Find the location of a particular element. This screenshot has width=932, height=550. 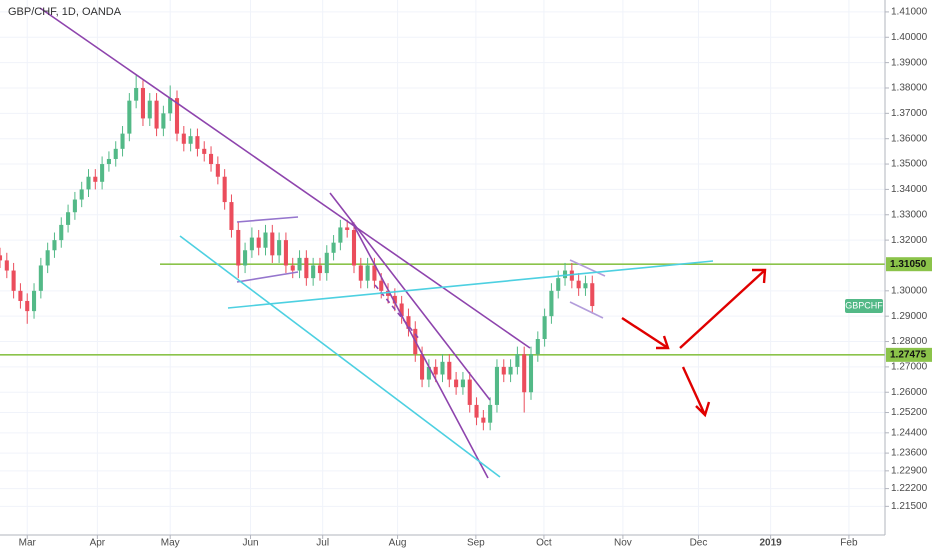

y-tick-label: 1.29000 is located at coordinates (909, 316).